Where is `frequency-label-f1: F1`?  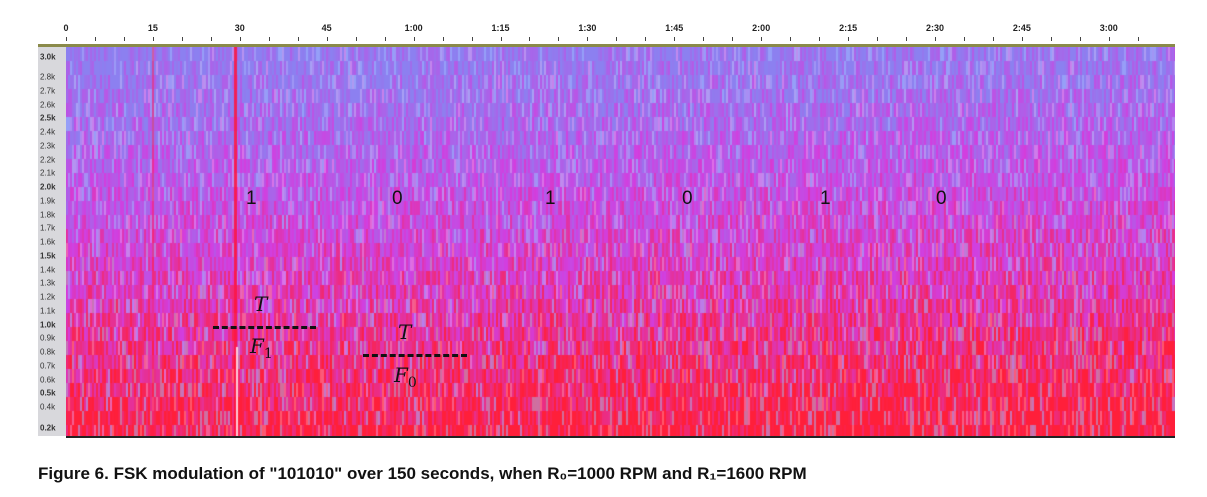
frequency-label-f1: F1 is located at coordinates (261, 348).